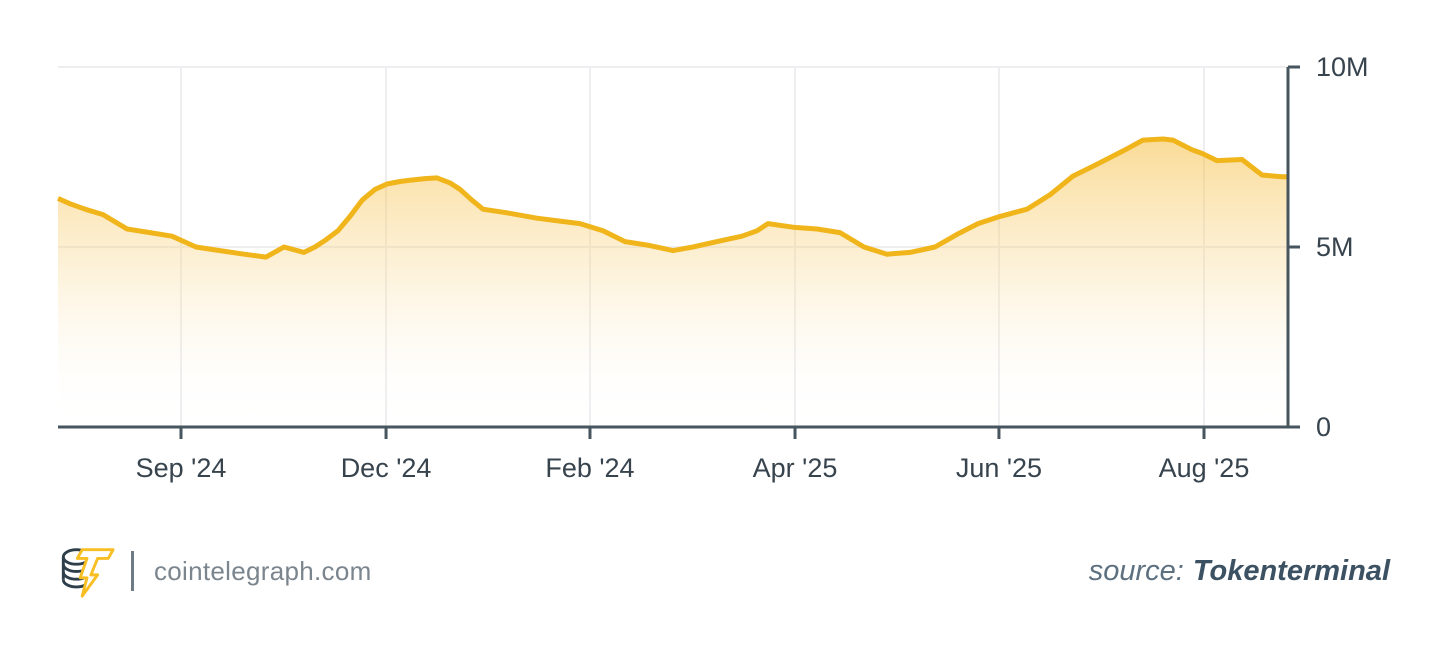 This screenshot has width=1450, height=652. Describe the element at coordinates (1342, 67) in the screenshot. I see `y-tick-label: 10M` at that location.